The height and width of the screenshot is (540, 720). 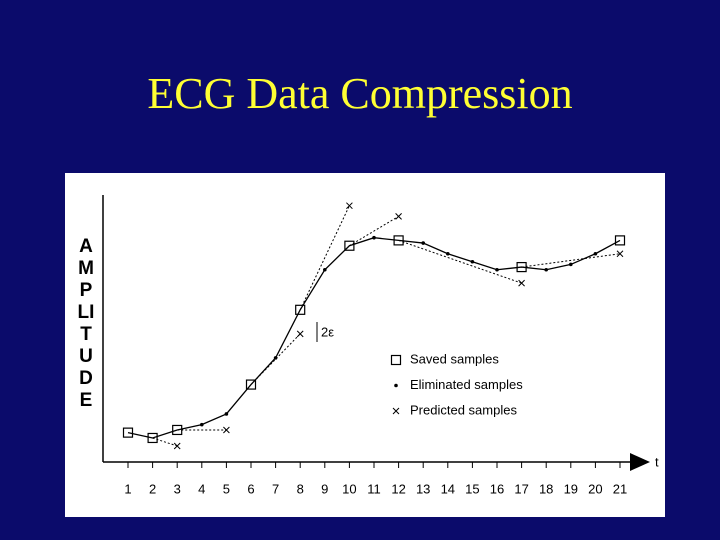 I want to click on axis-arrow, so click(x=640, y=462).